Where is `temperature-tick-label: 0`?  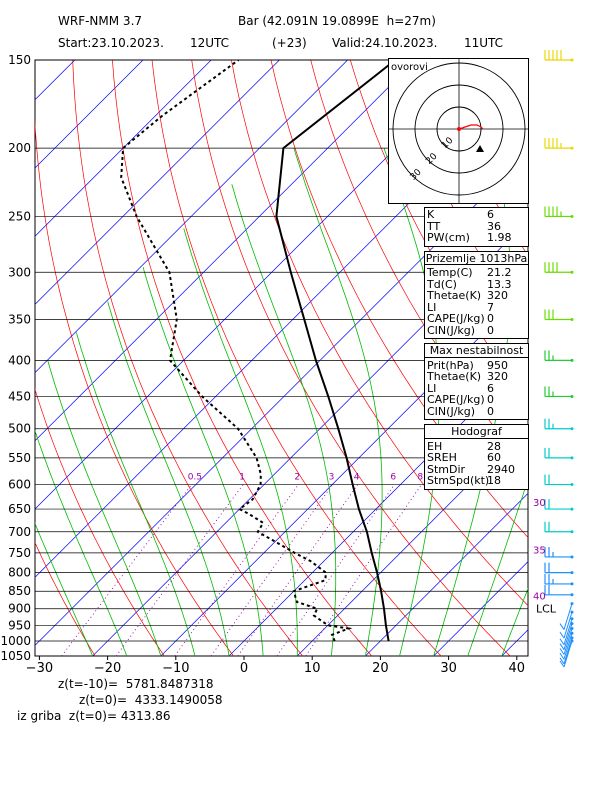
temperature-tick-label: 0 is located at coordinates (244, 668).